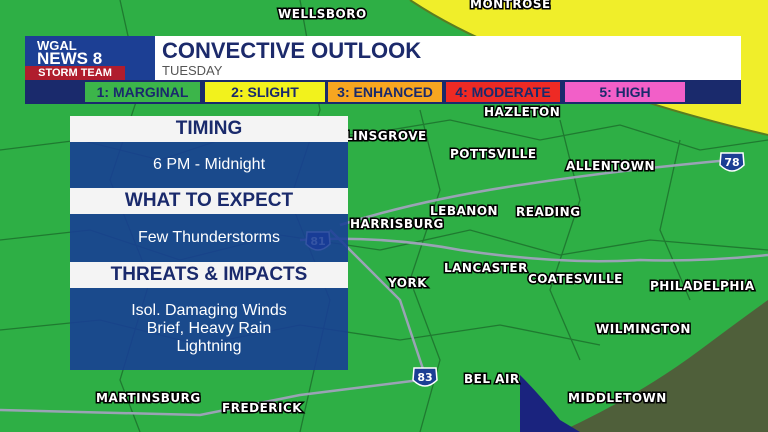  I want to click on city-label: WELLSBORO, so click(322, 14).